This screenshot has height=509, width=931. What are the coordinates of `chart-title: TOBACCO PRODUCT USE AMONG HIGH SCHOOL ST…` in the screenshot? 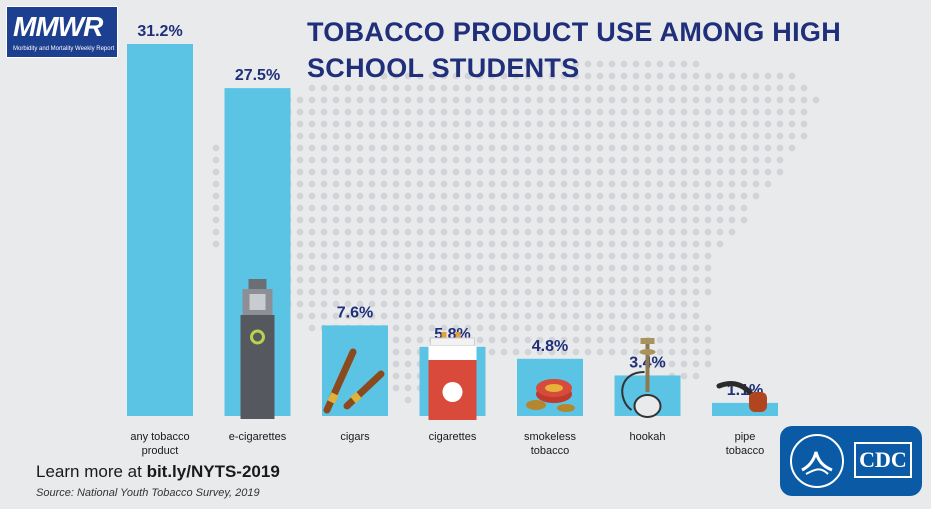 It's located at (574, 50).